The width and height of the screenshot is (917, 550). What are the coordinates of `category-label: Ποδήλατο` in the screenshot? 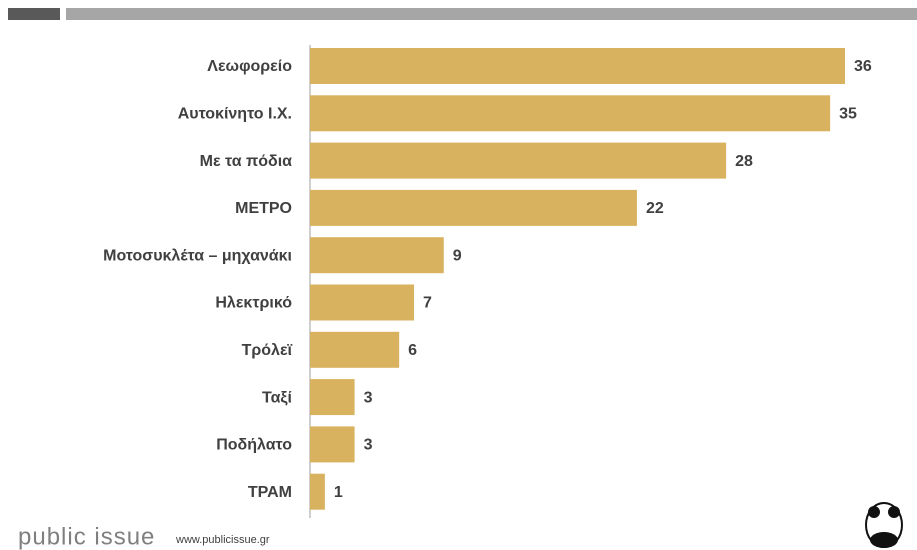 It's located at (254, 445).